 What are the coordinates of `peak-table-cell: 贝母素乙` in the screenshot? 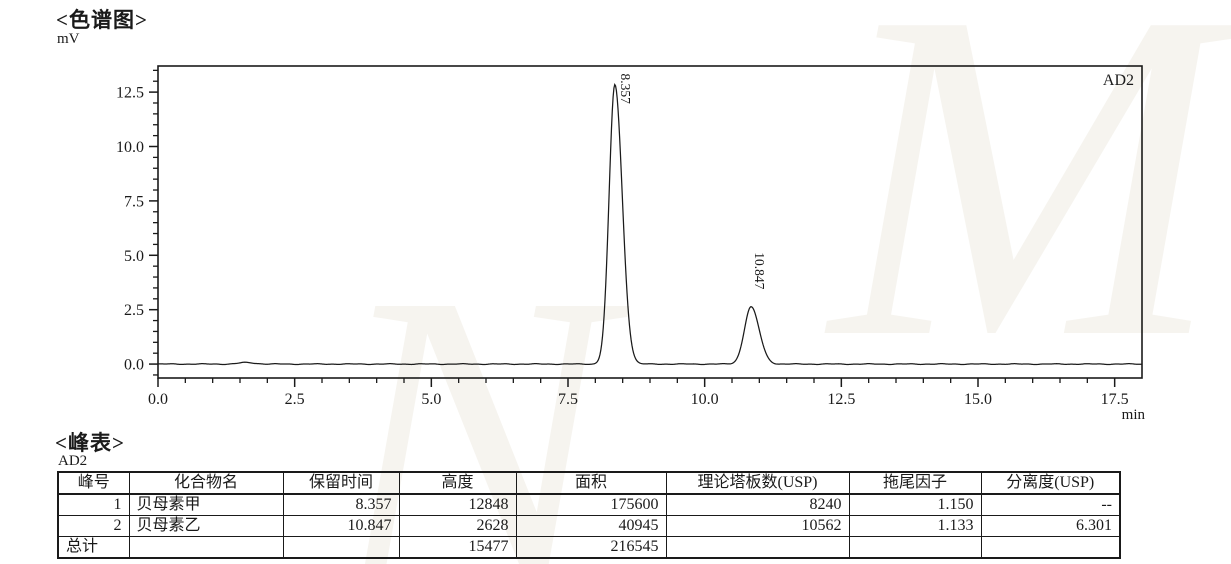 It's located at (206, 526).